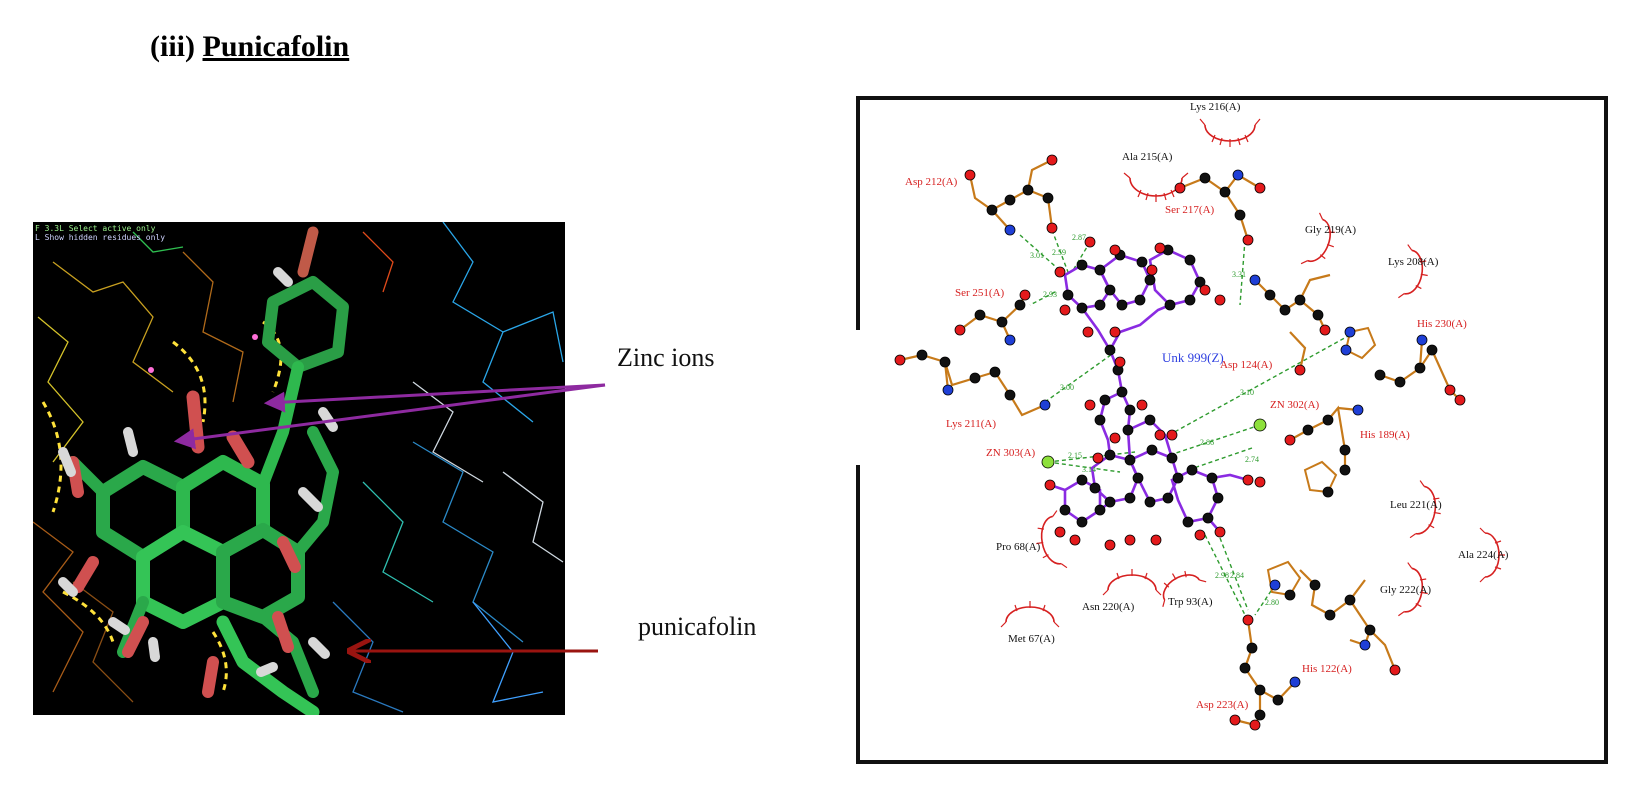  I want to click on residue-label: Gly 222(A), so click(1405, 590).